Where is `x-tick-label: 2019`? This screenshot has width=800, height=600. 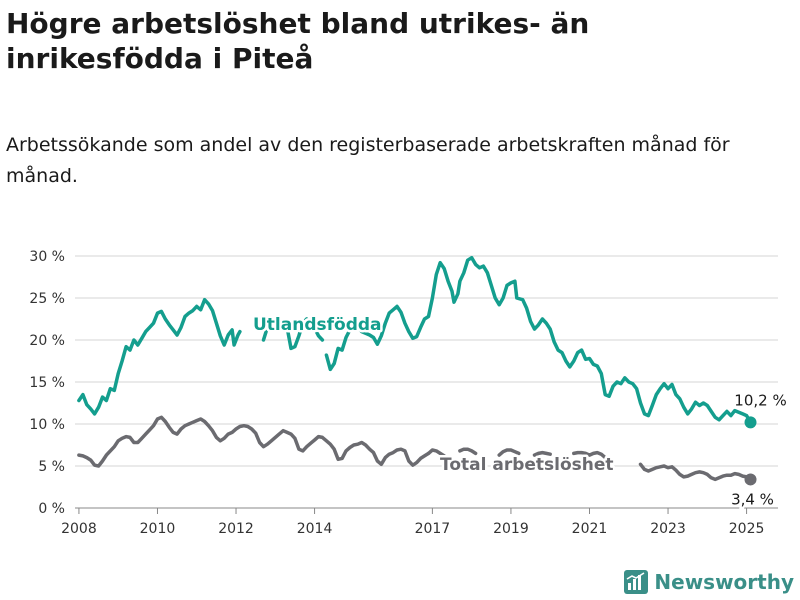
x-tick-label: 2019 is located at coordinates (511, 529).